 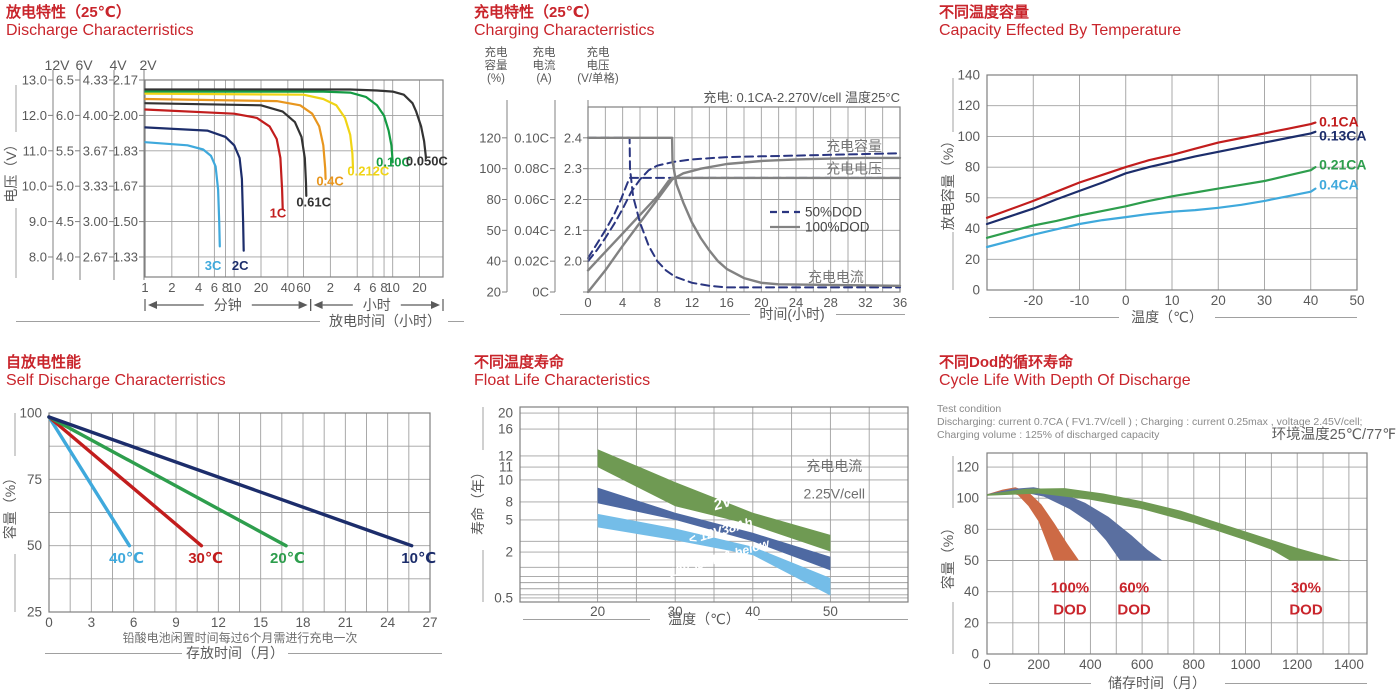 I want to click on svg-text: 2.25V/cell, so click(x=834, y=493).